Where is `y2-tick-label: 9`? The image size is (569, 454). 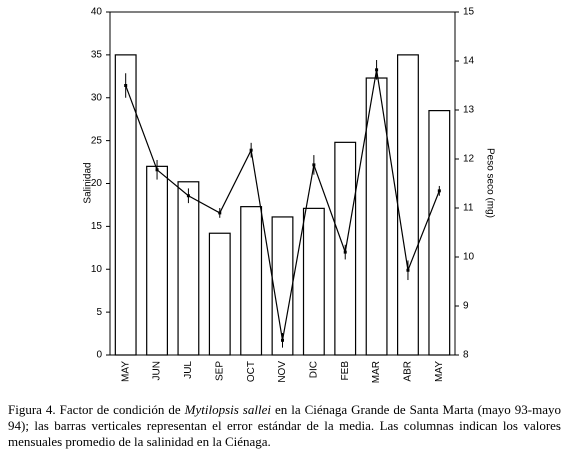
y2-tick-label: 9 is located at coordinates (466, 306).